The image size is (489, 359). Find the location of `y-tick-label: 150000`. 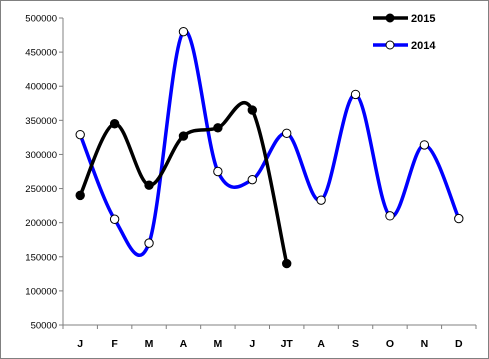

y-tick-label: 150000 is located at coordinates (41, 257).